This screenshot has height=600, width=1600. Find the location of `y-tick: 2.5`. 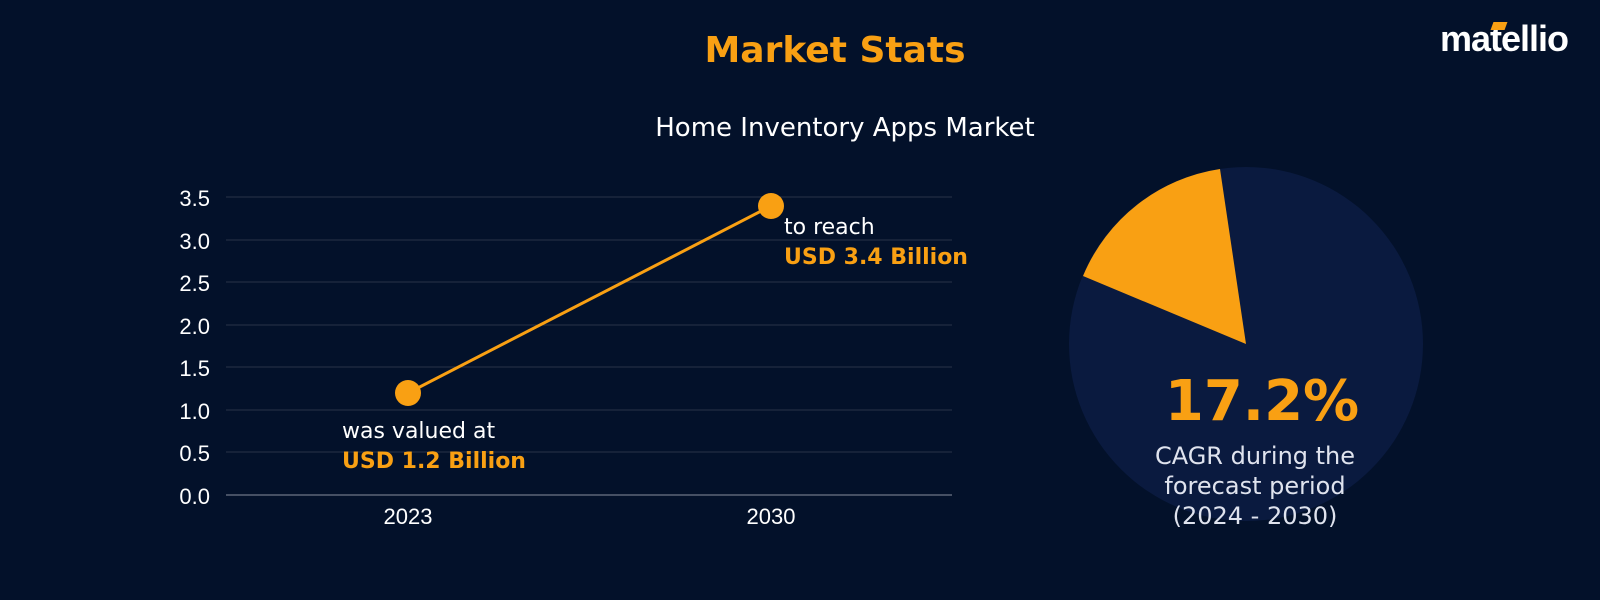

y-tick: 2.5 is located at coordinates (194, 283).